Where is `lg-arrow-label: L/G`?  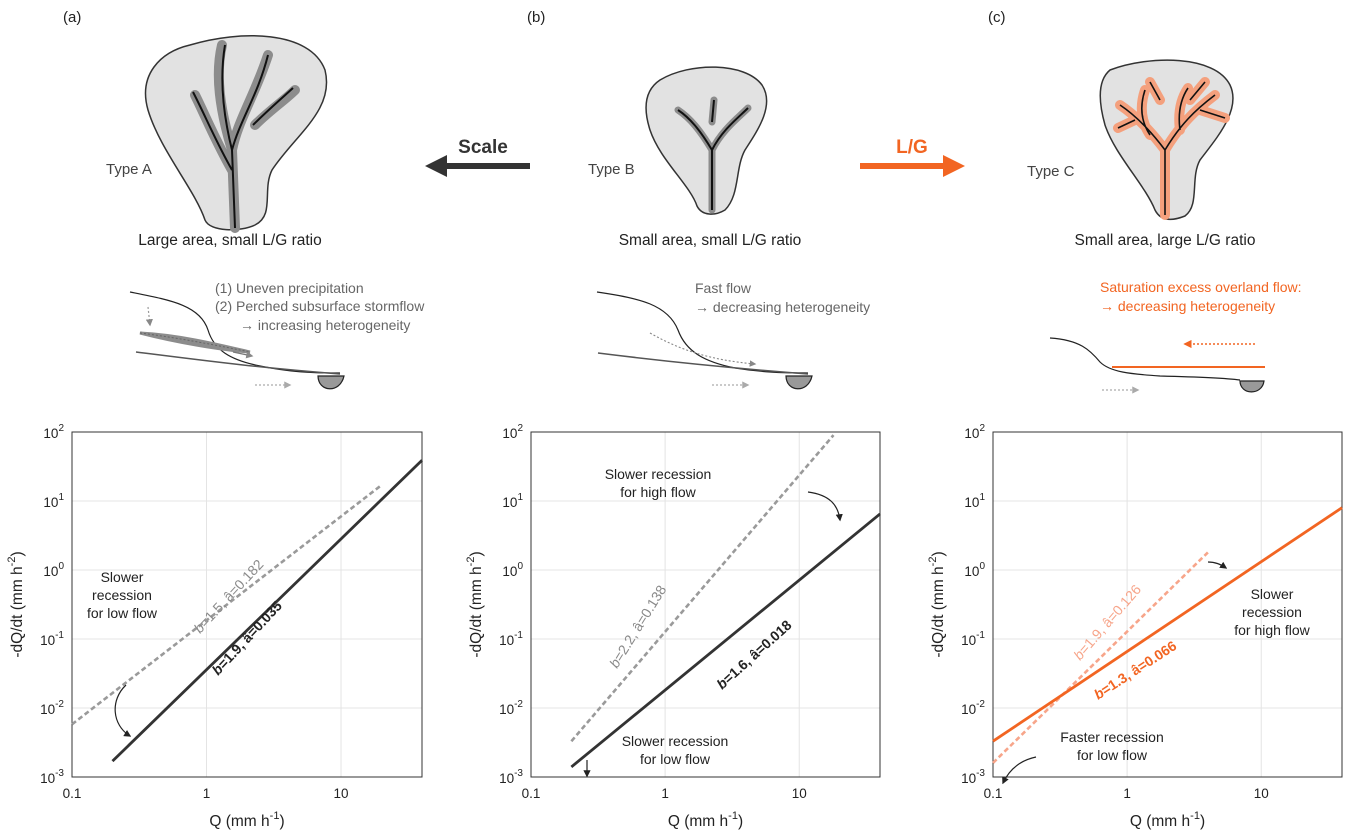
lg-arrow-label: L/G is located at coordinates (912, 147).